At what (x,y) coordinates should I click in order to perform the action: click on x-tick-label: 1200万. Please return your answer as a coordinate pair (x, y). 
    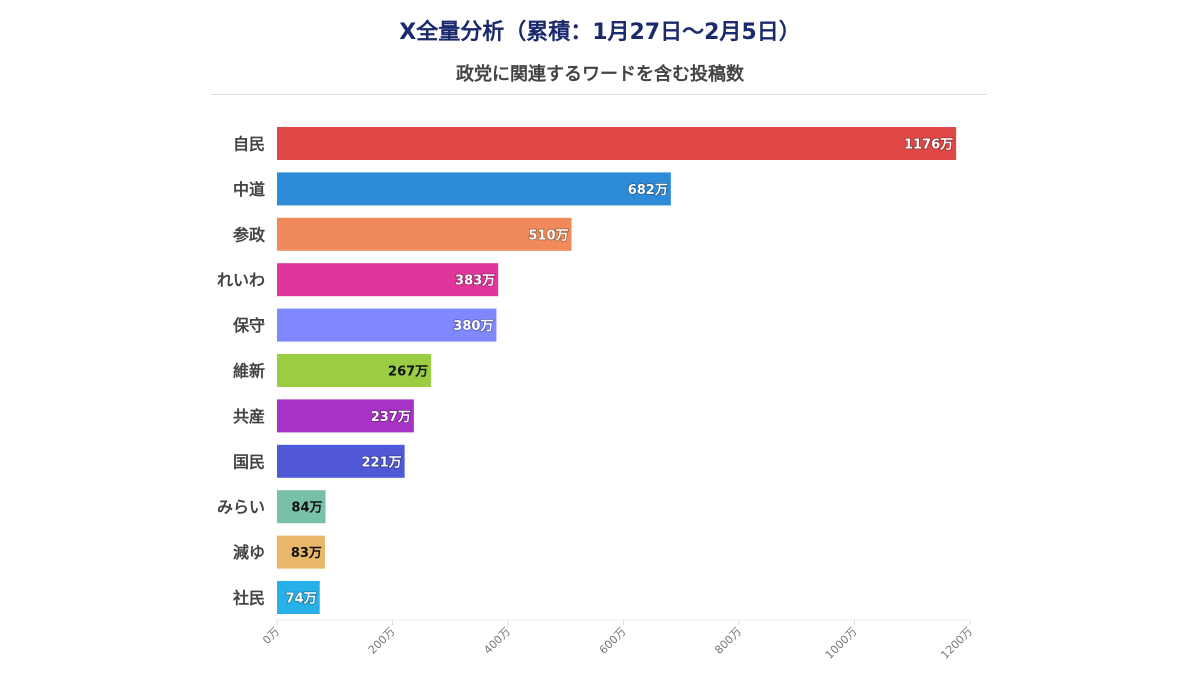
    Looking at the image, I should click on (956, 643).